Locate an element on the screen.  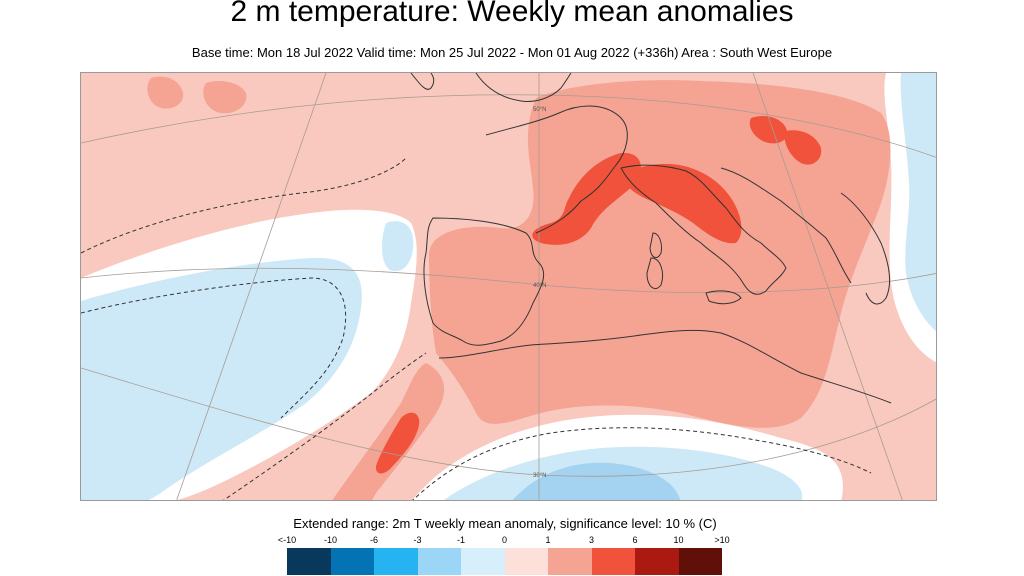
lat-label-50: 50°N is located at coordinates (539, 110).